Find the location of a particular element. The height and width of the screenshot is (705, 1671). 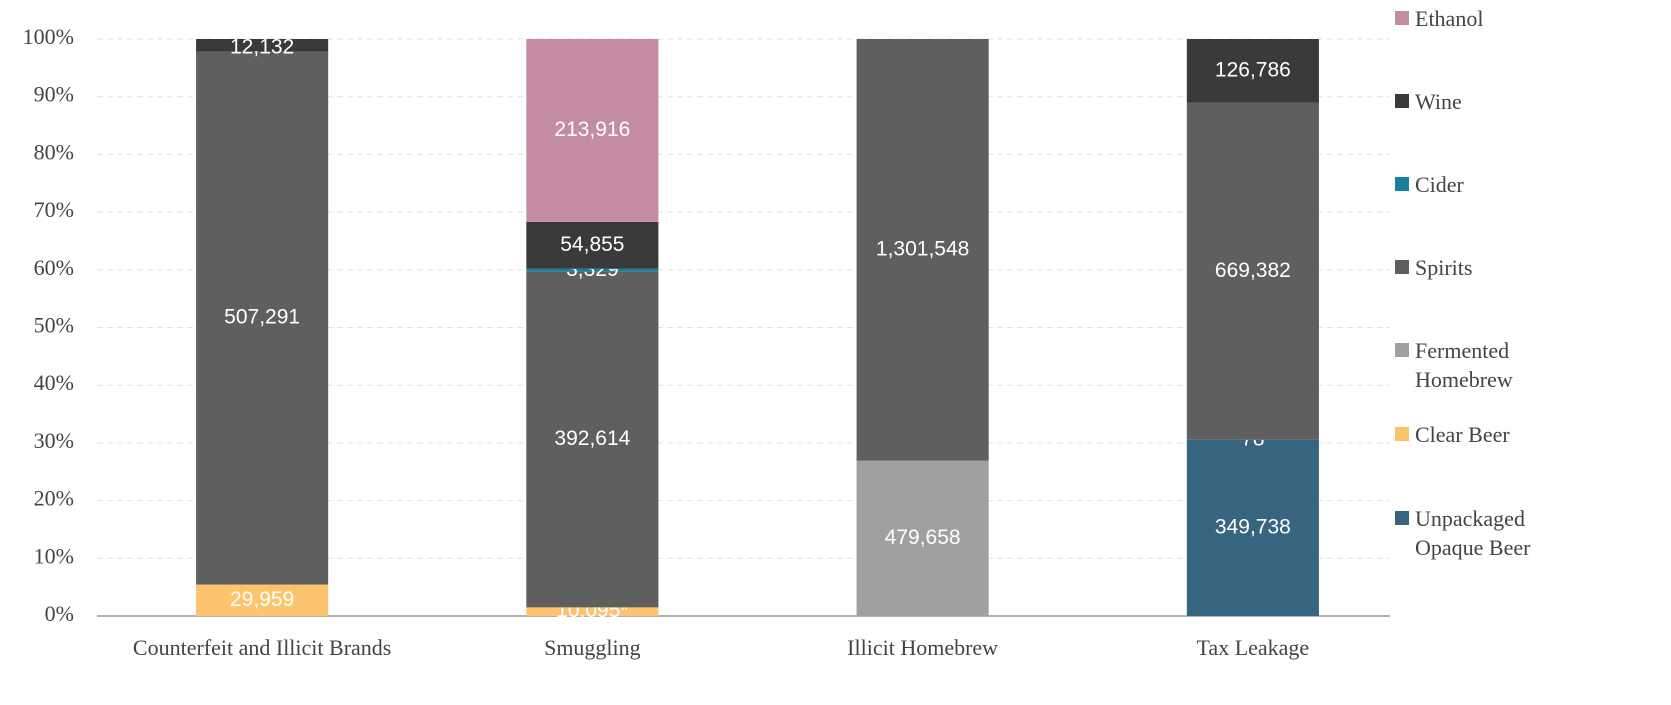

legend-label: Fermented Homebrew is located at coordinates (1464, 365).